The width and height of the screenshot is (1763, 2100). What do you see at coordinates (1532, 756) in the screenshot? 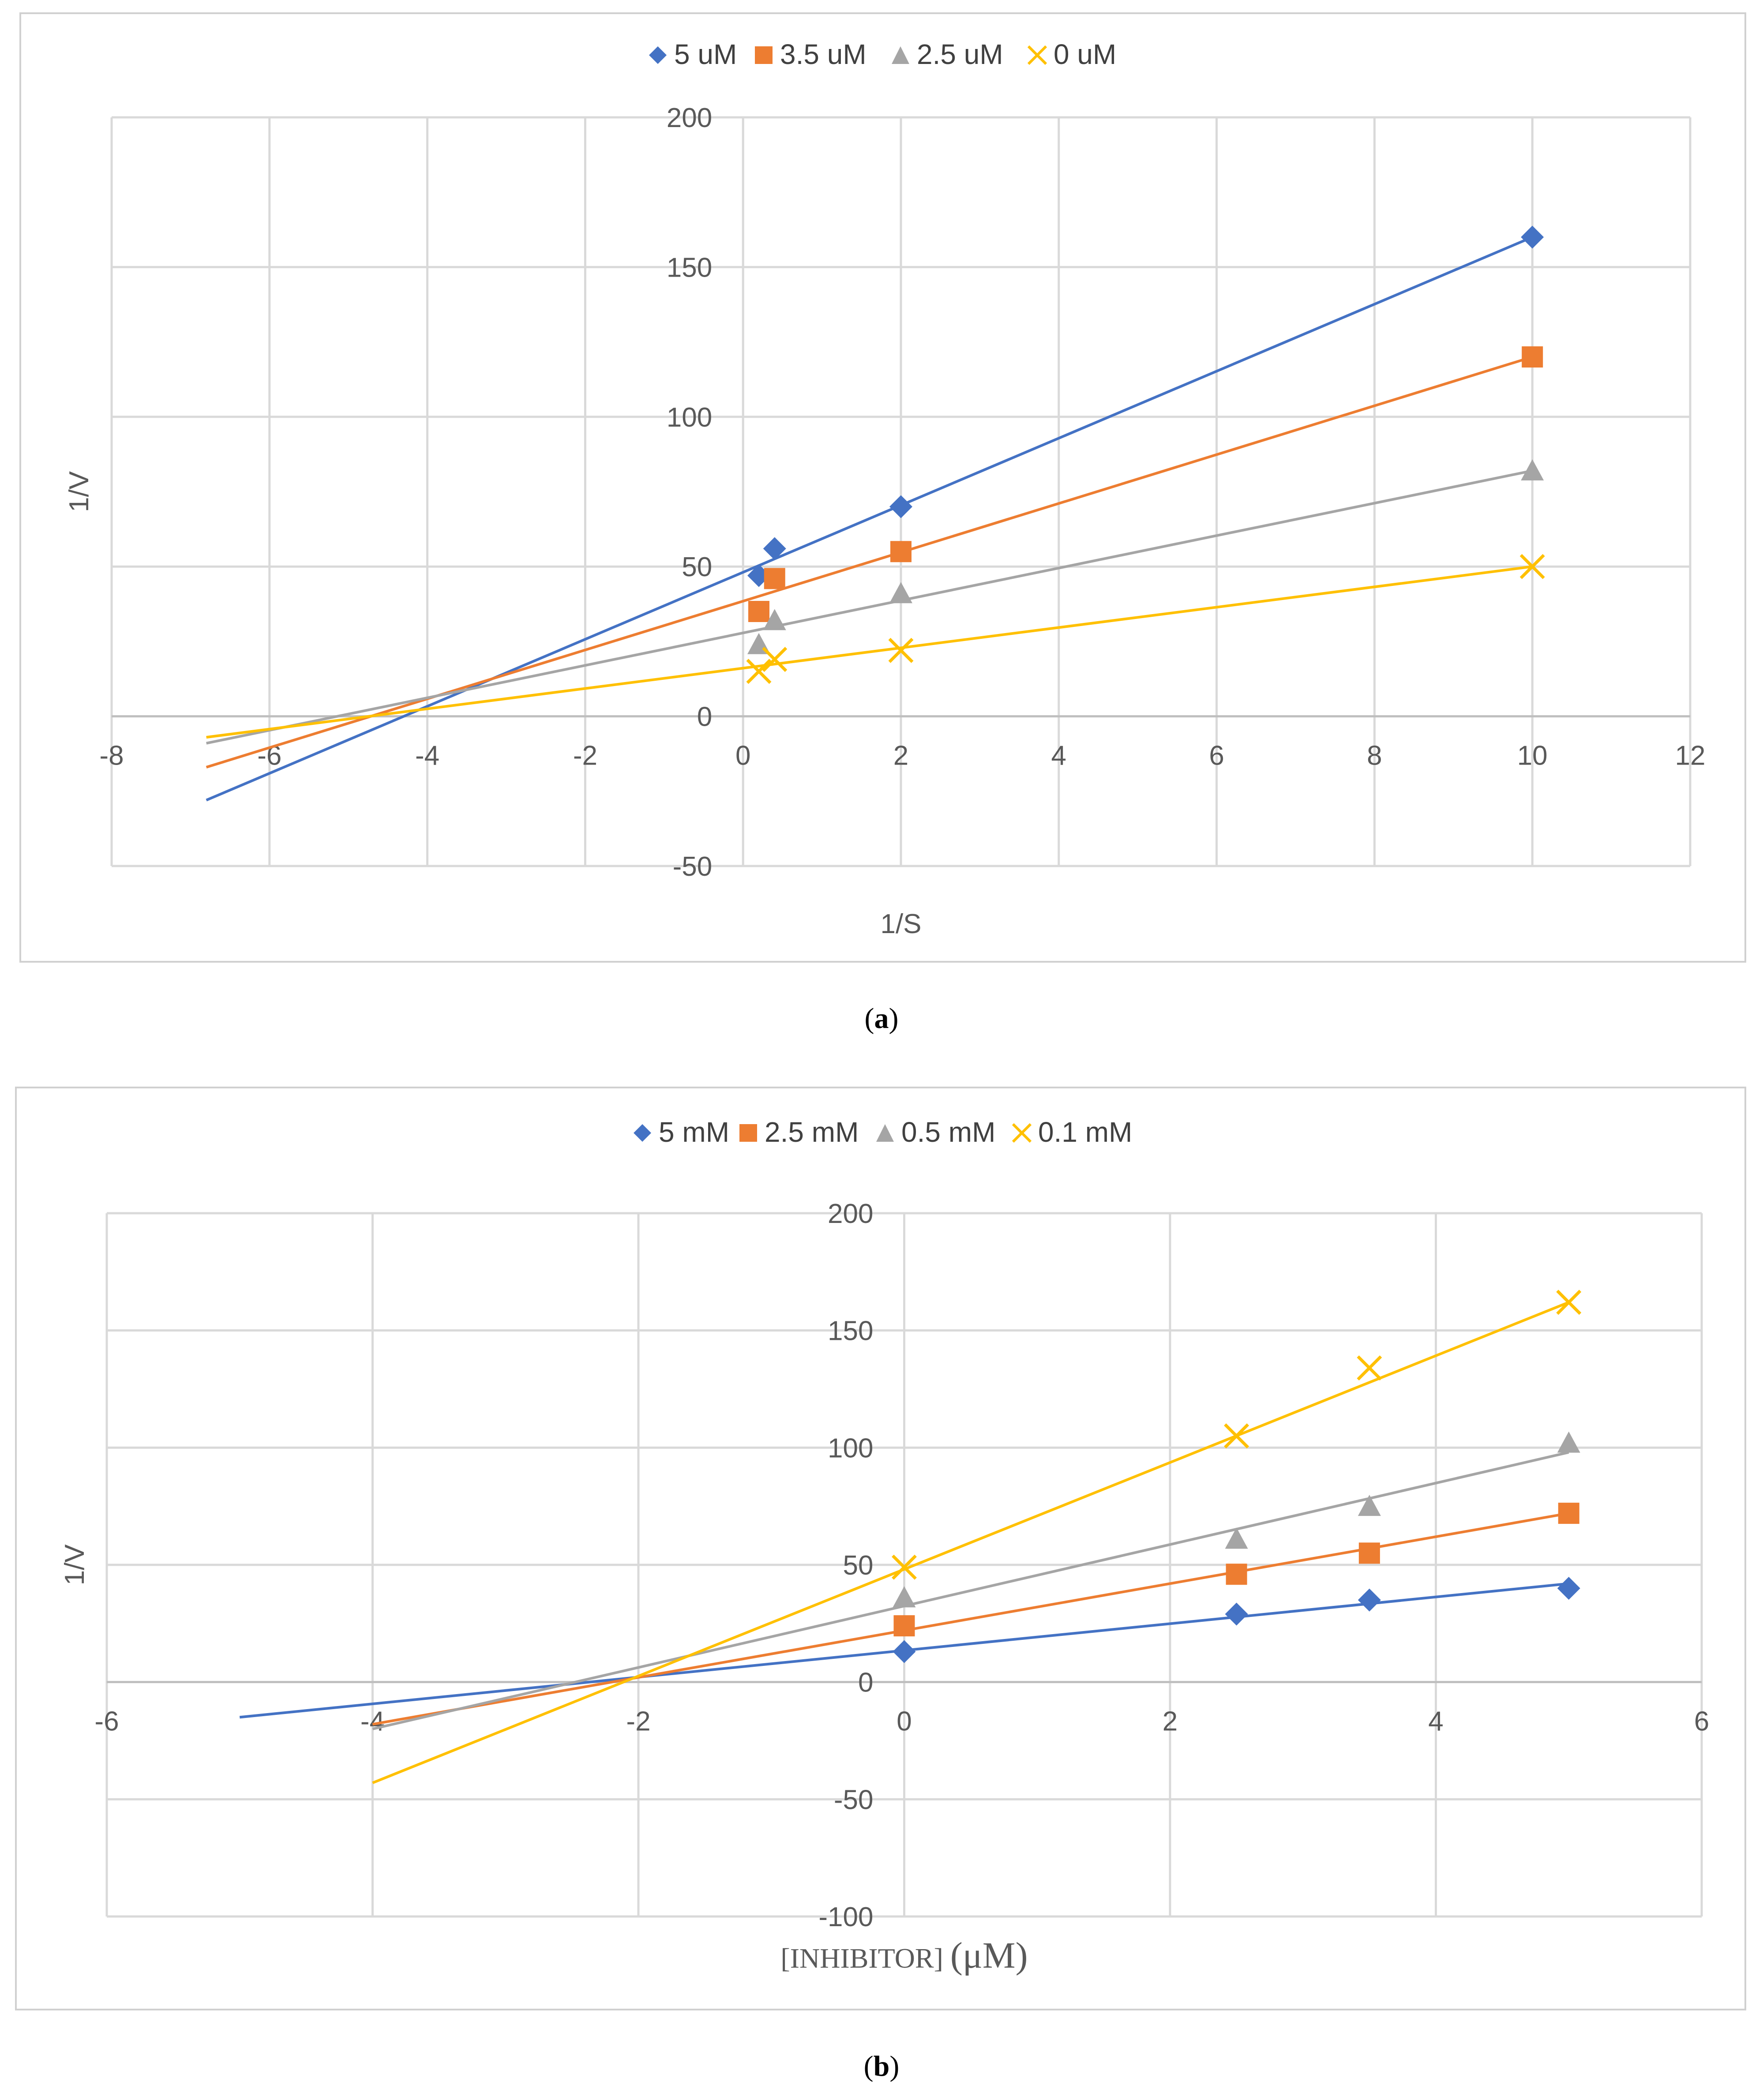
I see `x-tick-label: 10` at bounding box center [1532, 756].